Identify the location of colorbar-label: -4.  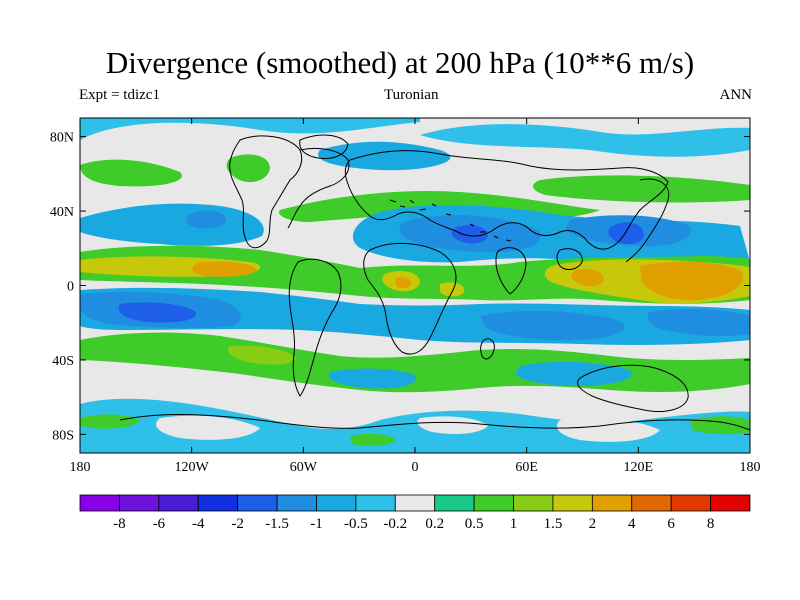
(198, 524).